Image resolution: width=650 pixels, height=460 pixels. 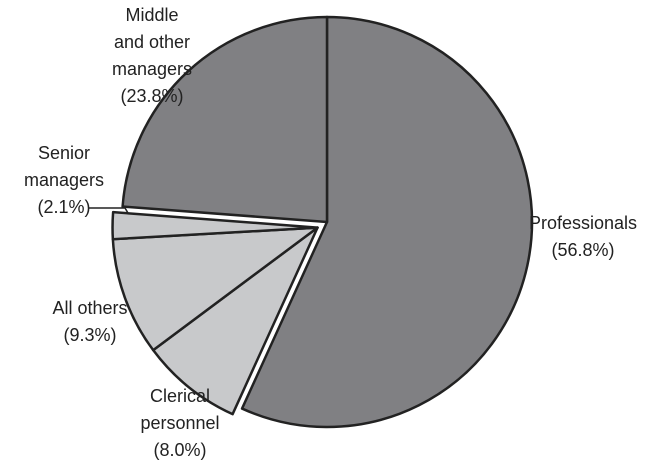 What do you see at coordinates (90, 308) in the screenshot?
I see `slice-name: All others` at bounding box center [90, 308].